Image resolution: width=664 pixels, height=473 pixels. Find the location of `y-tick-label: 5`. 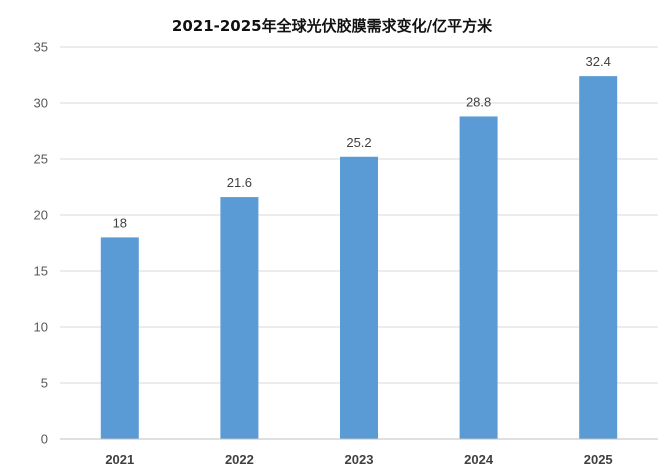

y-tick-label: 5 is located at coordinates (44, 383).